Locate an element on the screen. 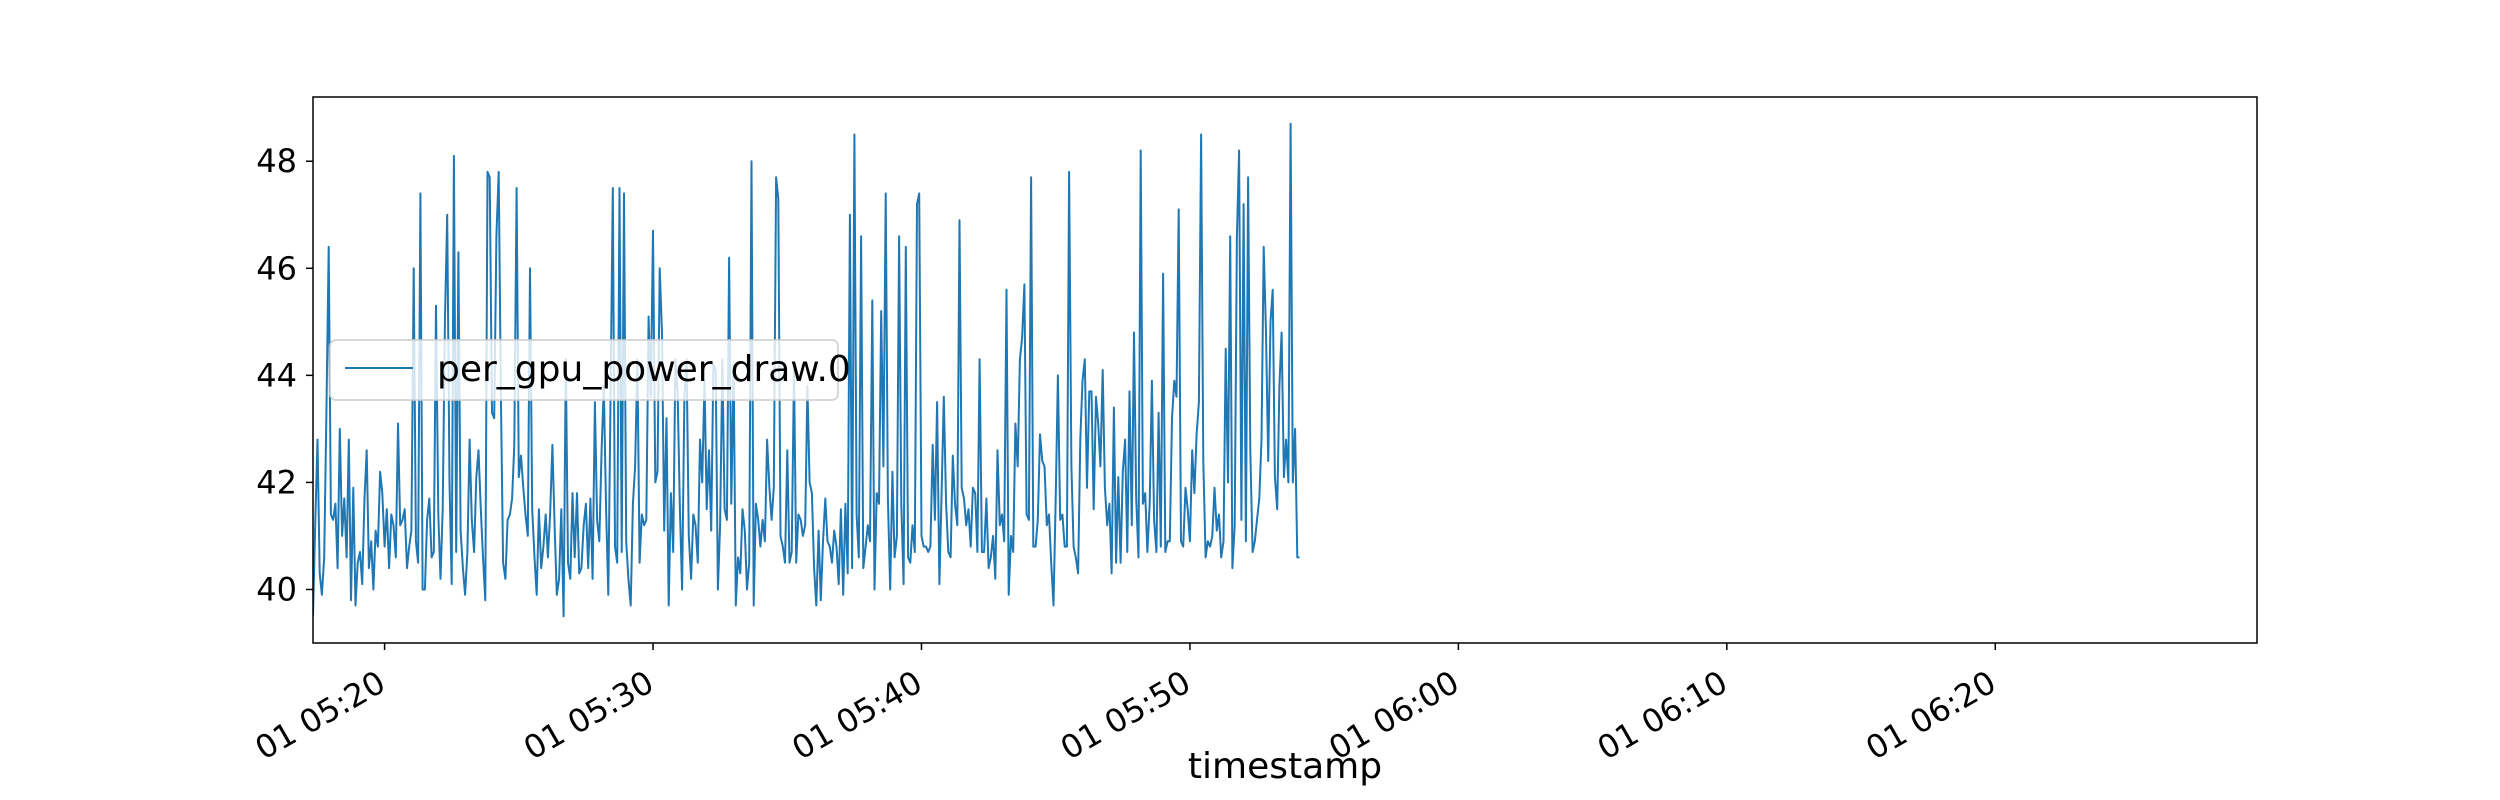 The image size is (2500, 800). y-tick-label: 48 is located at coordinates (276, 161).